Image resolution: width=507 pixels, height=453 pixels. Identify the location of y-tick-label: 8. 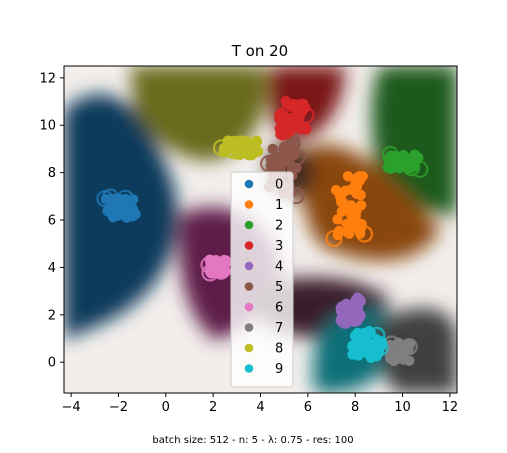
(52, 173).